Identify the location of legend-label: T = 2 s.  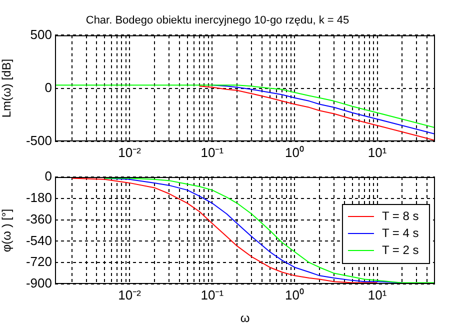
(400, 249).